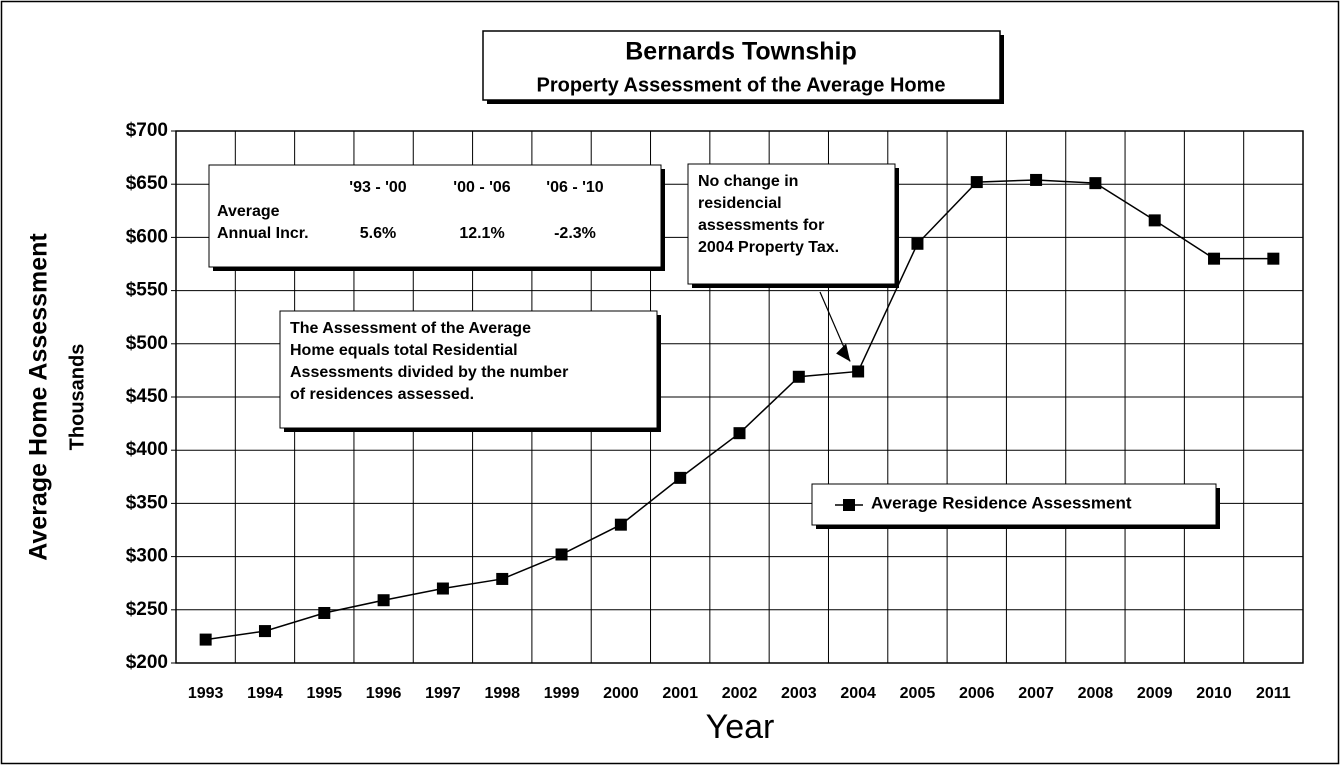 The image size is (1340, 765). Describe the element at coordinates (39, 397) in the screenshot. I see `y-axis-title: Average Home Assessment` at that location.